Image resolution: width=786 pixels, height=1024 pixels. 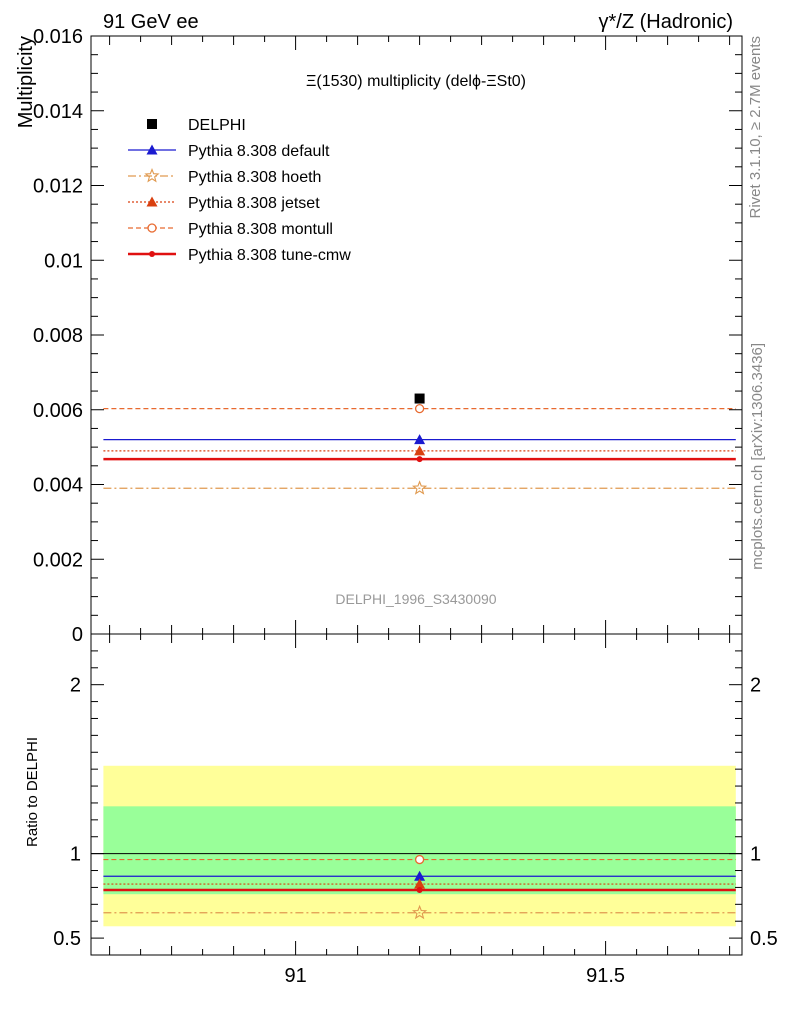 I want to click on legend-label-2: Pythia 8.308 hoeth, so click(x=254, y=177).